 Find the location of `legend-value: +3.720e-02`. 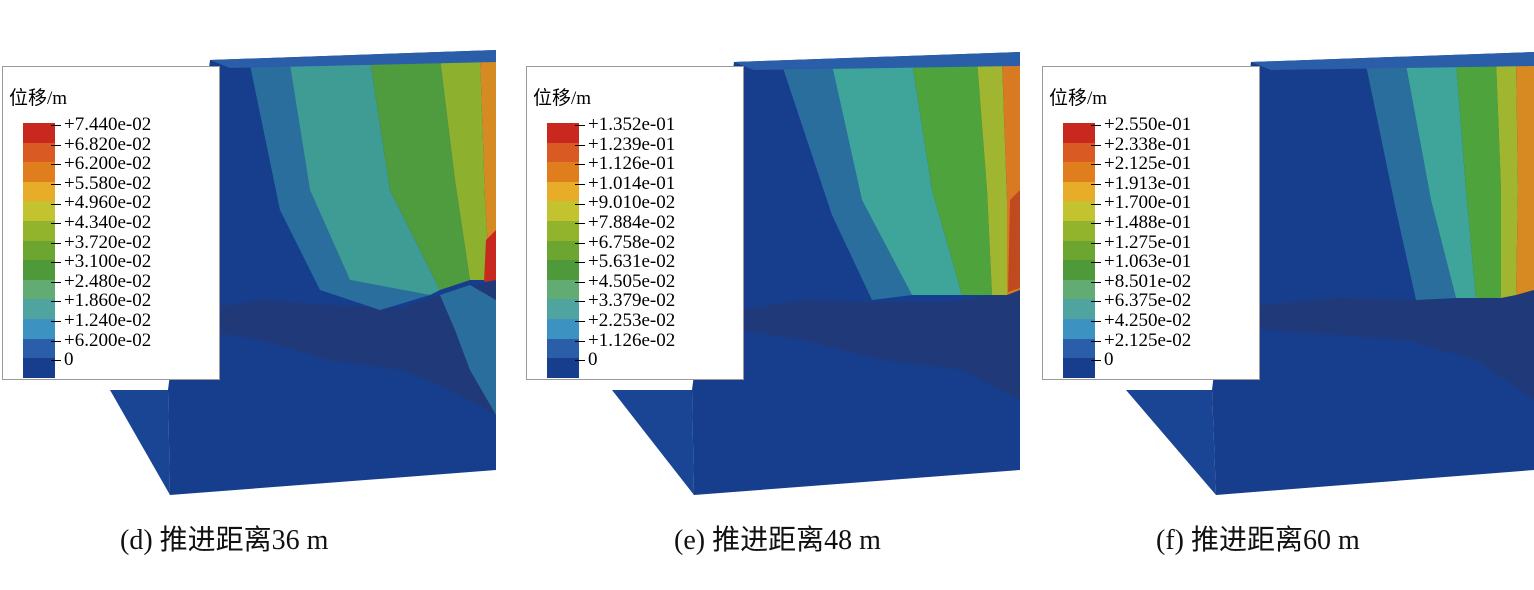

legend-value: +3.720e-02 is located at coordinates (101, 242).